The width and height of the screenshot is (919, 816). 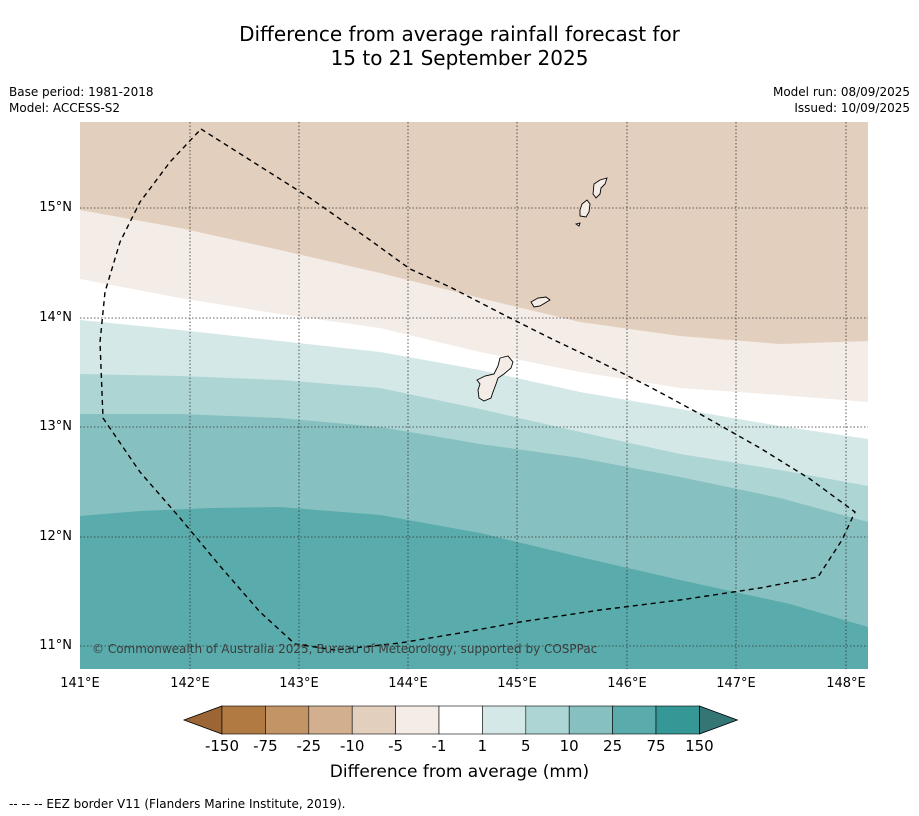 What do you see at coordinates (299, 683) in the screenshot?
I see `lon-label-143: 143°E` at bounding box center [299, 683].